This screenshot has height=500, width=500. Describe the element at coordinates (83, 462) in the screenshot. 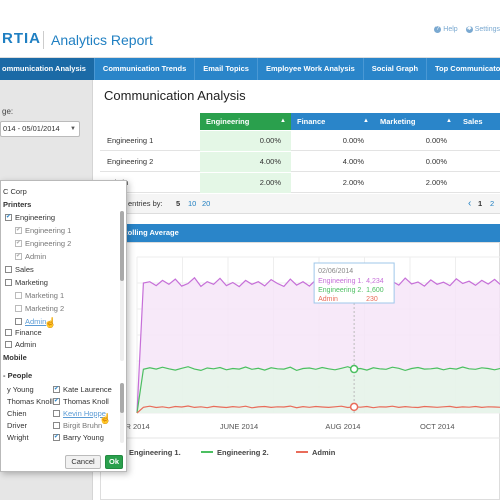

I see `cancel-button: Cancel` at that location.